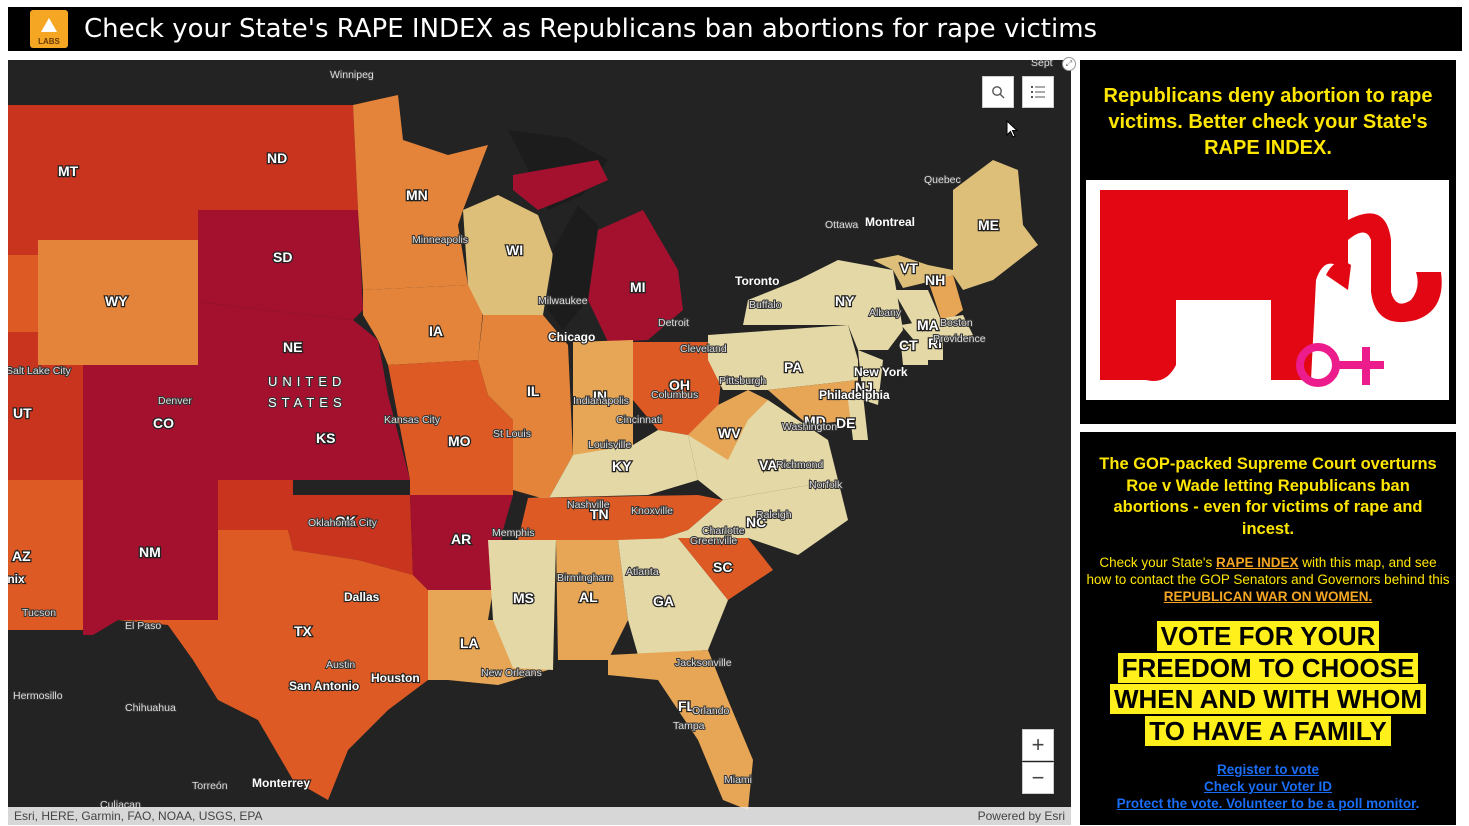 This screenshot has width=1469, height=826. Describe the element at coordinates (729, 433) in the screenshot. I see `label-wv: WV` at that location.